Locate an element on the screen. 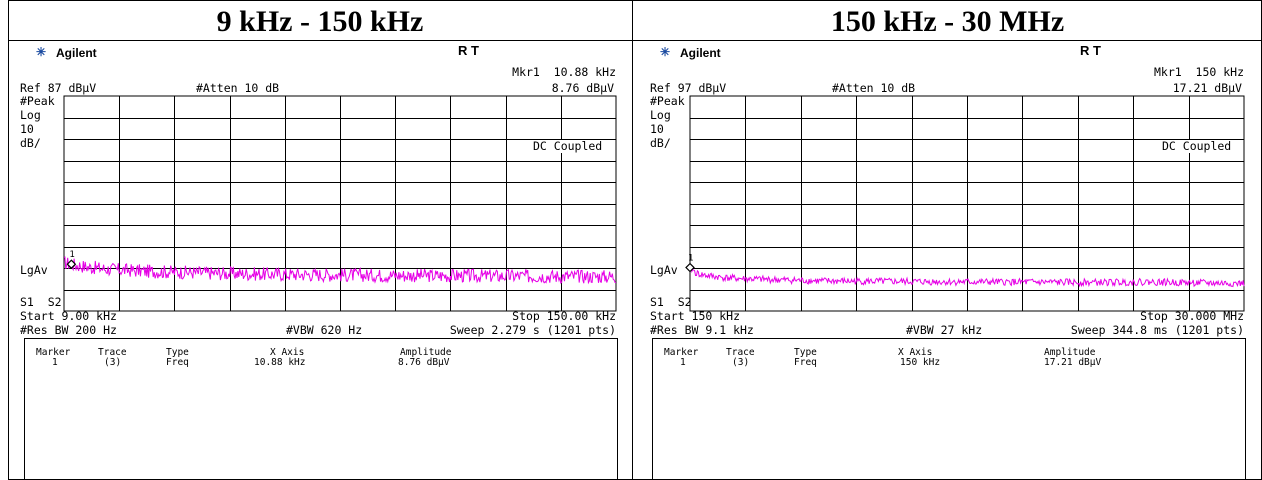 The image size is (1262, 480). cell-amplitude: 17.21 dBμV is located at coordinates (1073, 362).